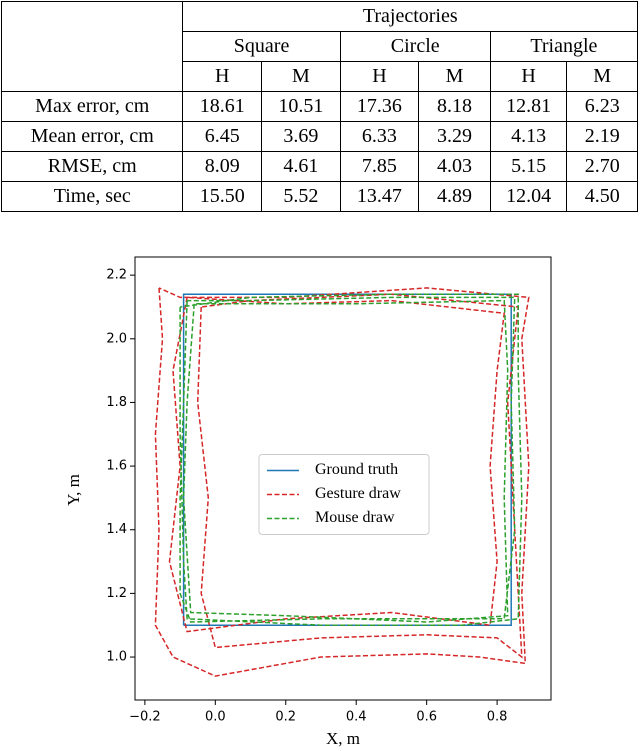 Image resolution: width=640 pixels, height=751 pixels. I want to click on legend-label: Gesture draw, so click(358, 493).